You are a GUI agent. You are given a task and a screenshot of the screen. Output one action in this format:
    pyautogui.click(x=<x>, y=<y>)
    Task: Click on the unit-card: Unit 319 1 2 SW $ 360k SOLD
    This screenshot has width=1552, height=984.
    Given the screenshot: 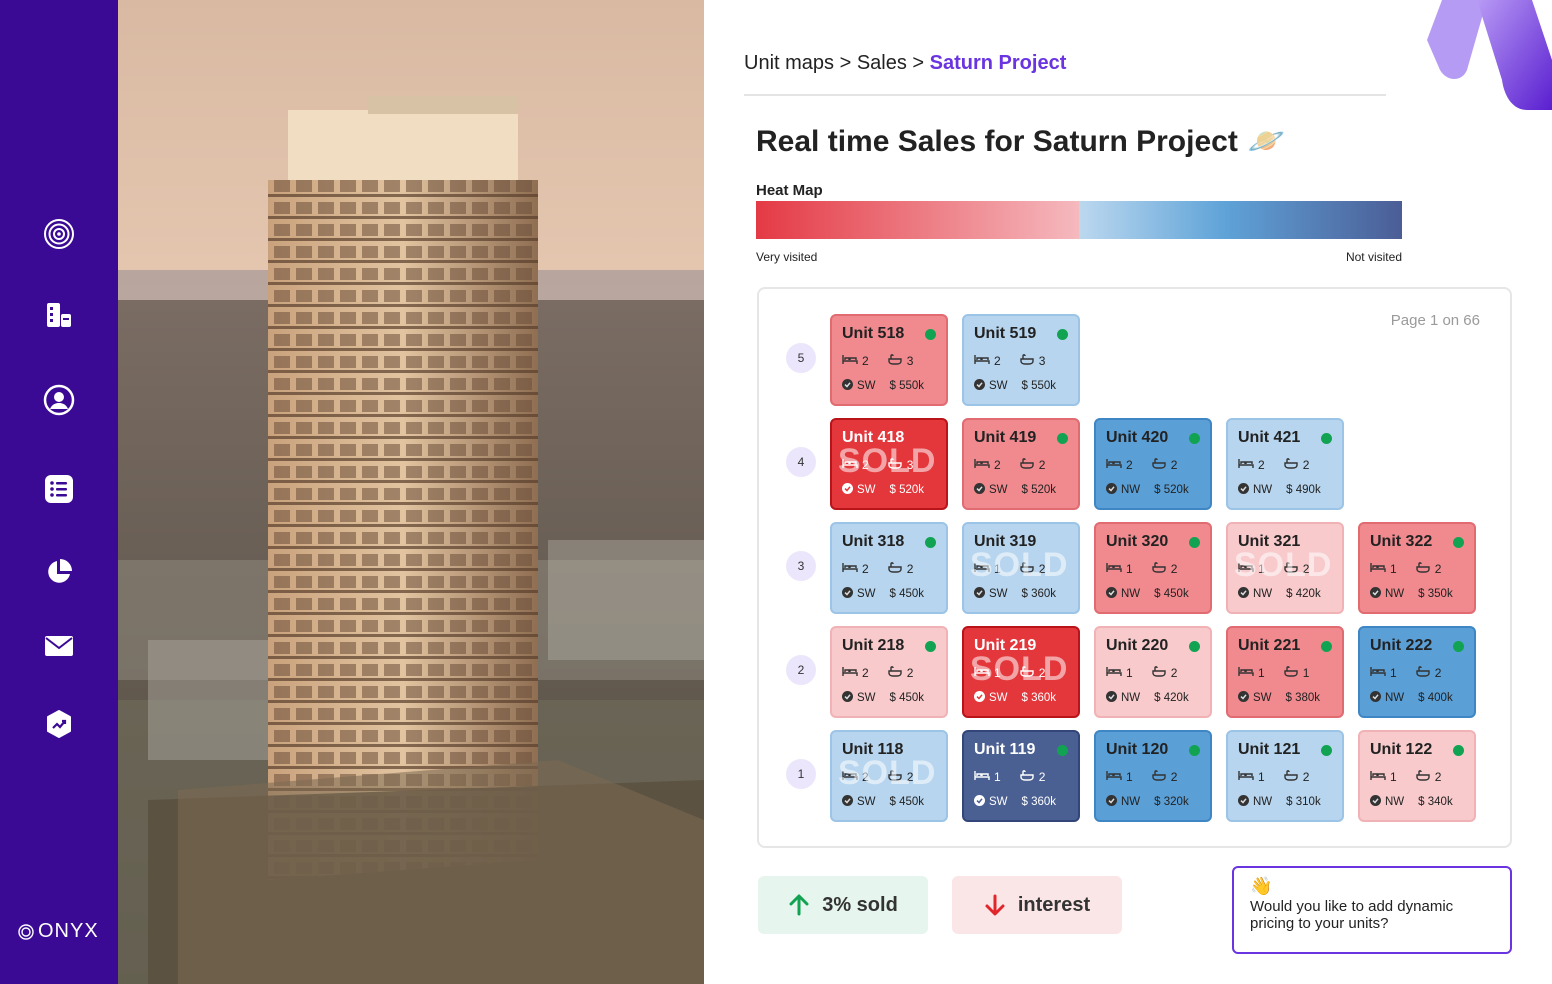 What is the action you would take?
    pyautogui.click(x=1021, y=568)
    